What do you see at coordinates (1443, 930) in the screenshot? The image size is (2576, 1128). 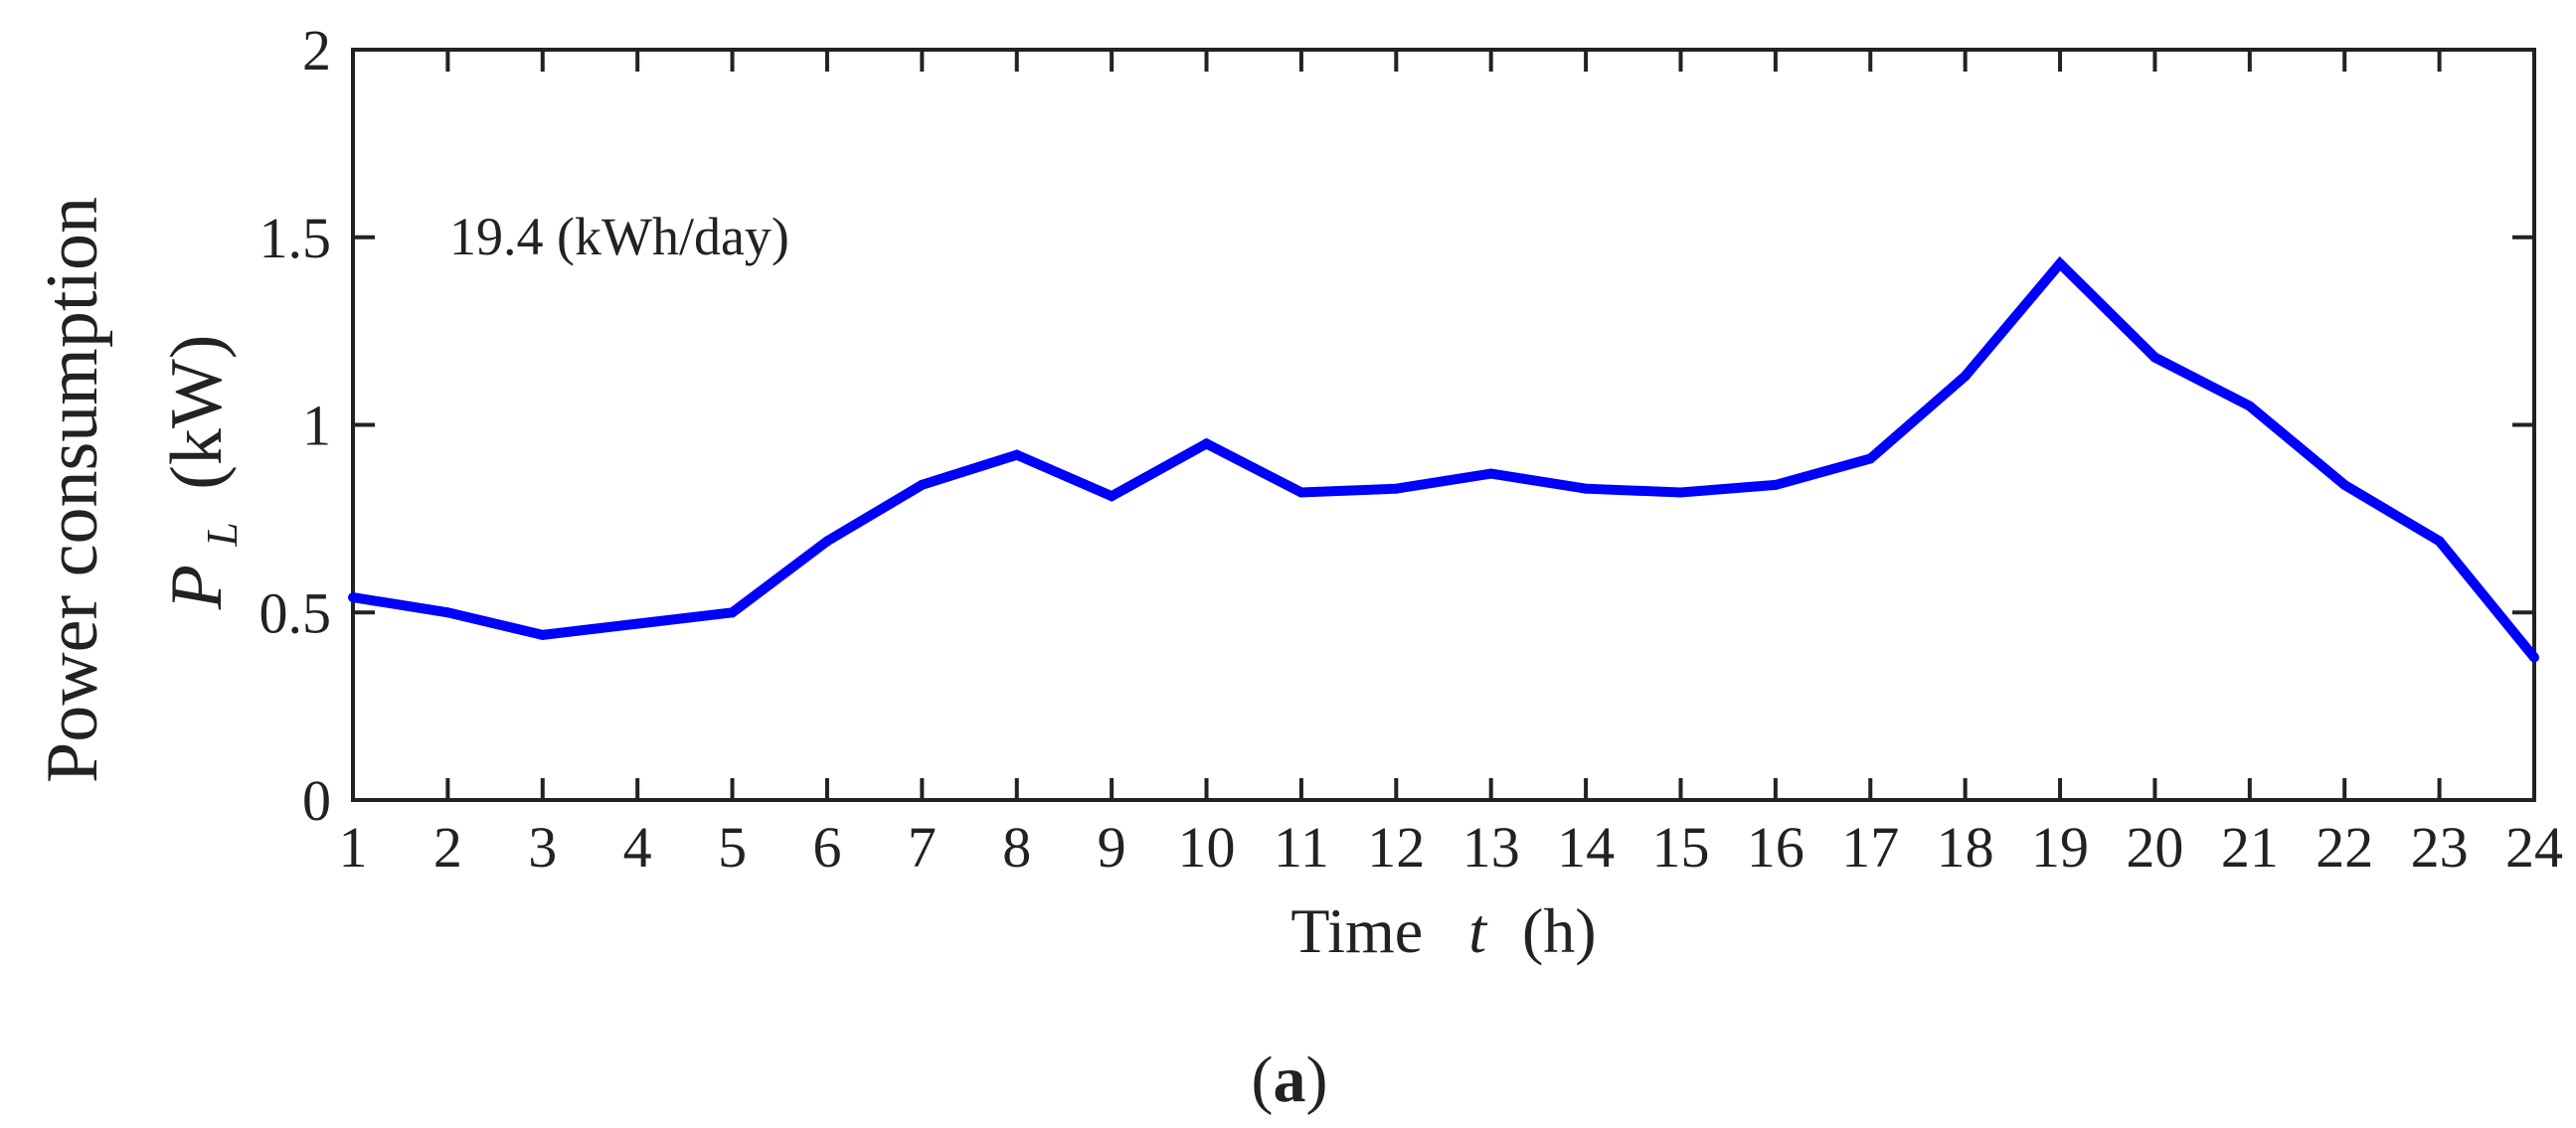 I see `x-axis-label: Time t (h)` at bounding box center [1443, 930].